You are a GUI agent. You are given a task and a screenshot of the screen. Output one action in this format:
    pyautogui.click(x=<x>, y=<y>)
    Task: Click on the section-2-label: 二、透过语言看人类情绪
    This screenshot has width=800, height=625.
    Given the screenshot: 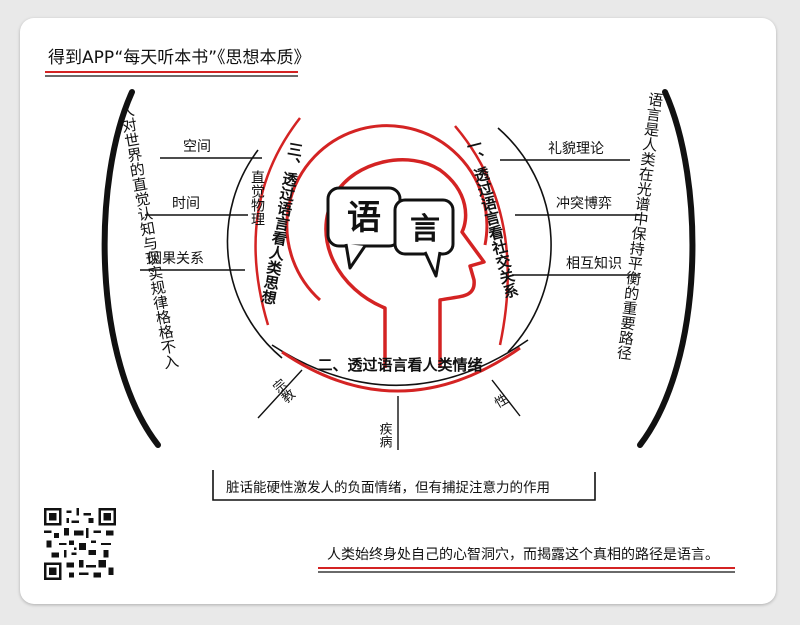 What is the action you would take?
    pyautogui.click(x=399, y=365)
    